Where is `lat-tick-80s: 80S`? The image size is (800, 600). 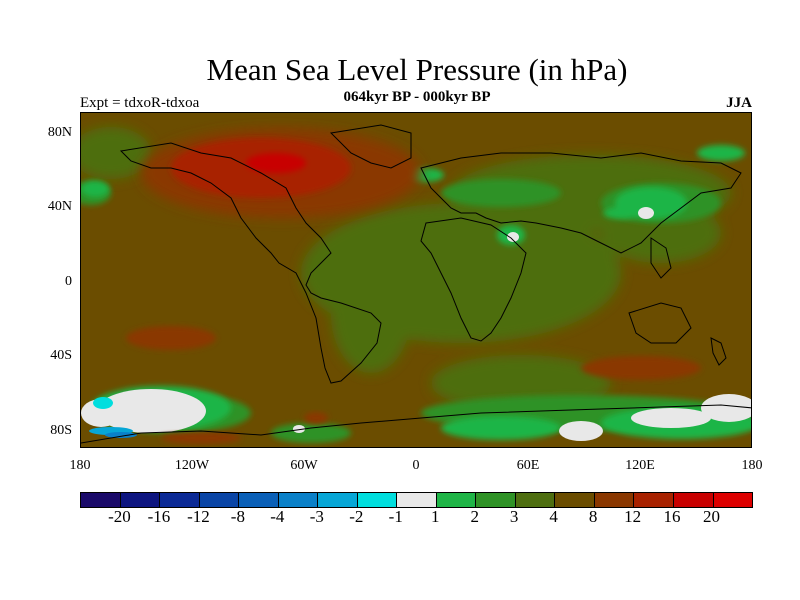
lat-tick-80s: 80S is located at coordinates (61, 430).